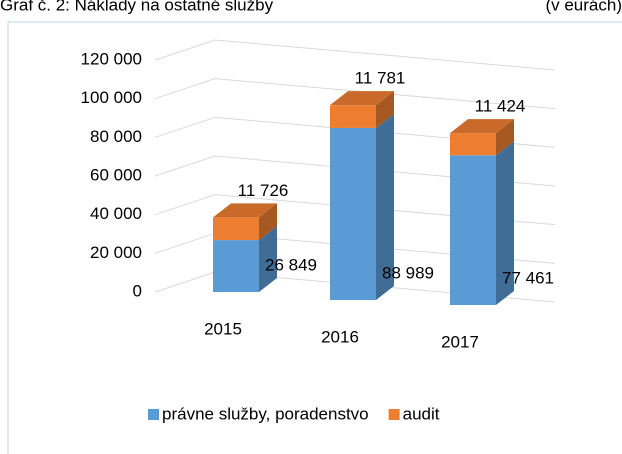  Describe the element at coordinates (223, 328) in the screenshot. I see `x-tick-label: 2015` at that location.